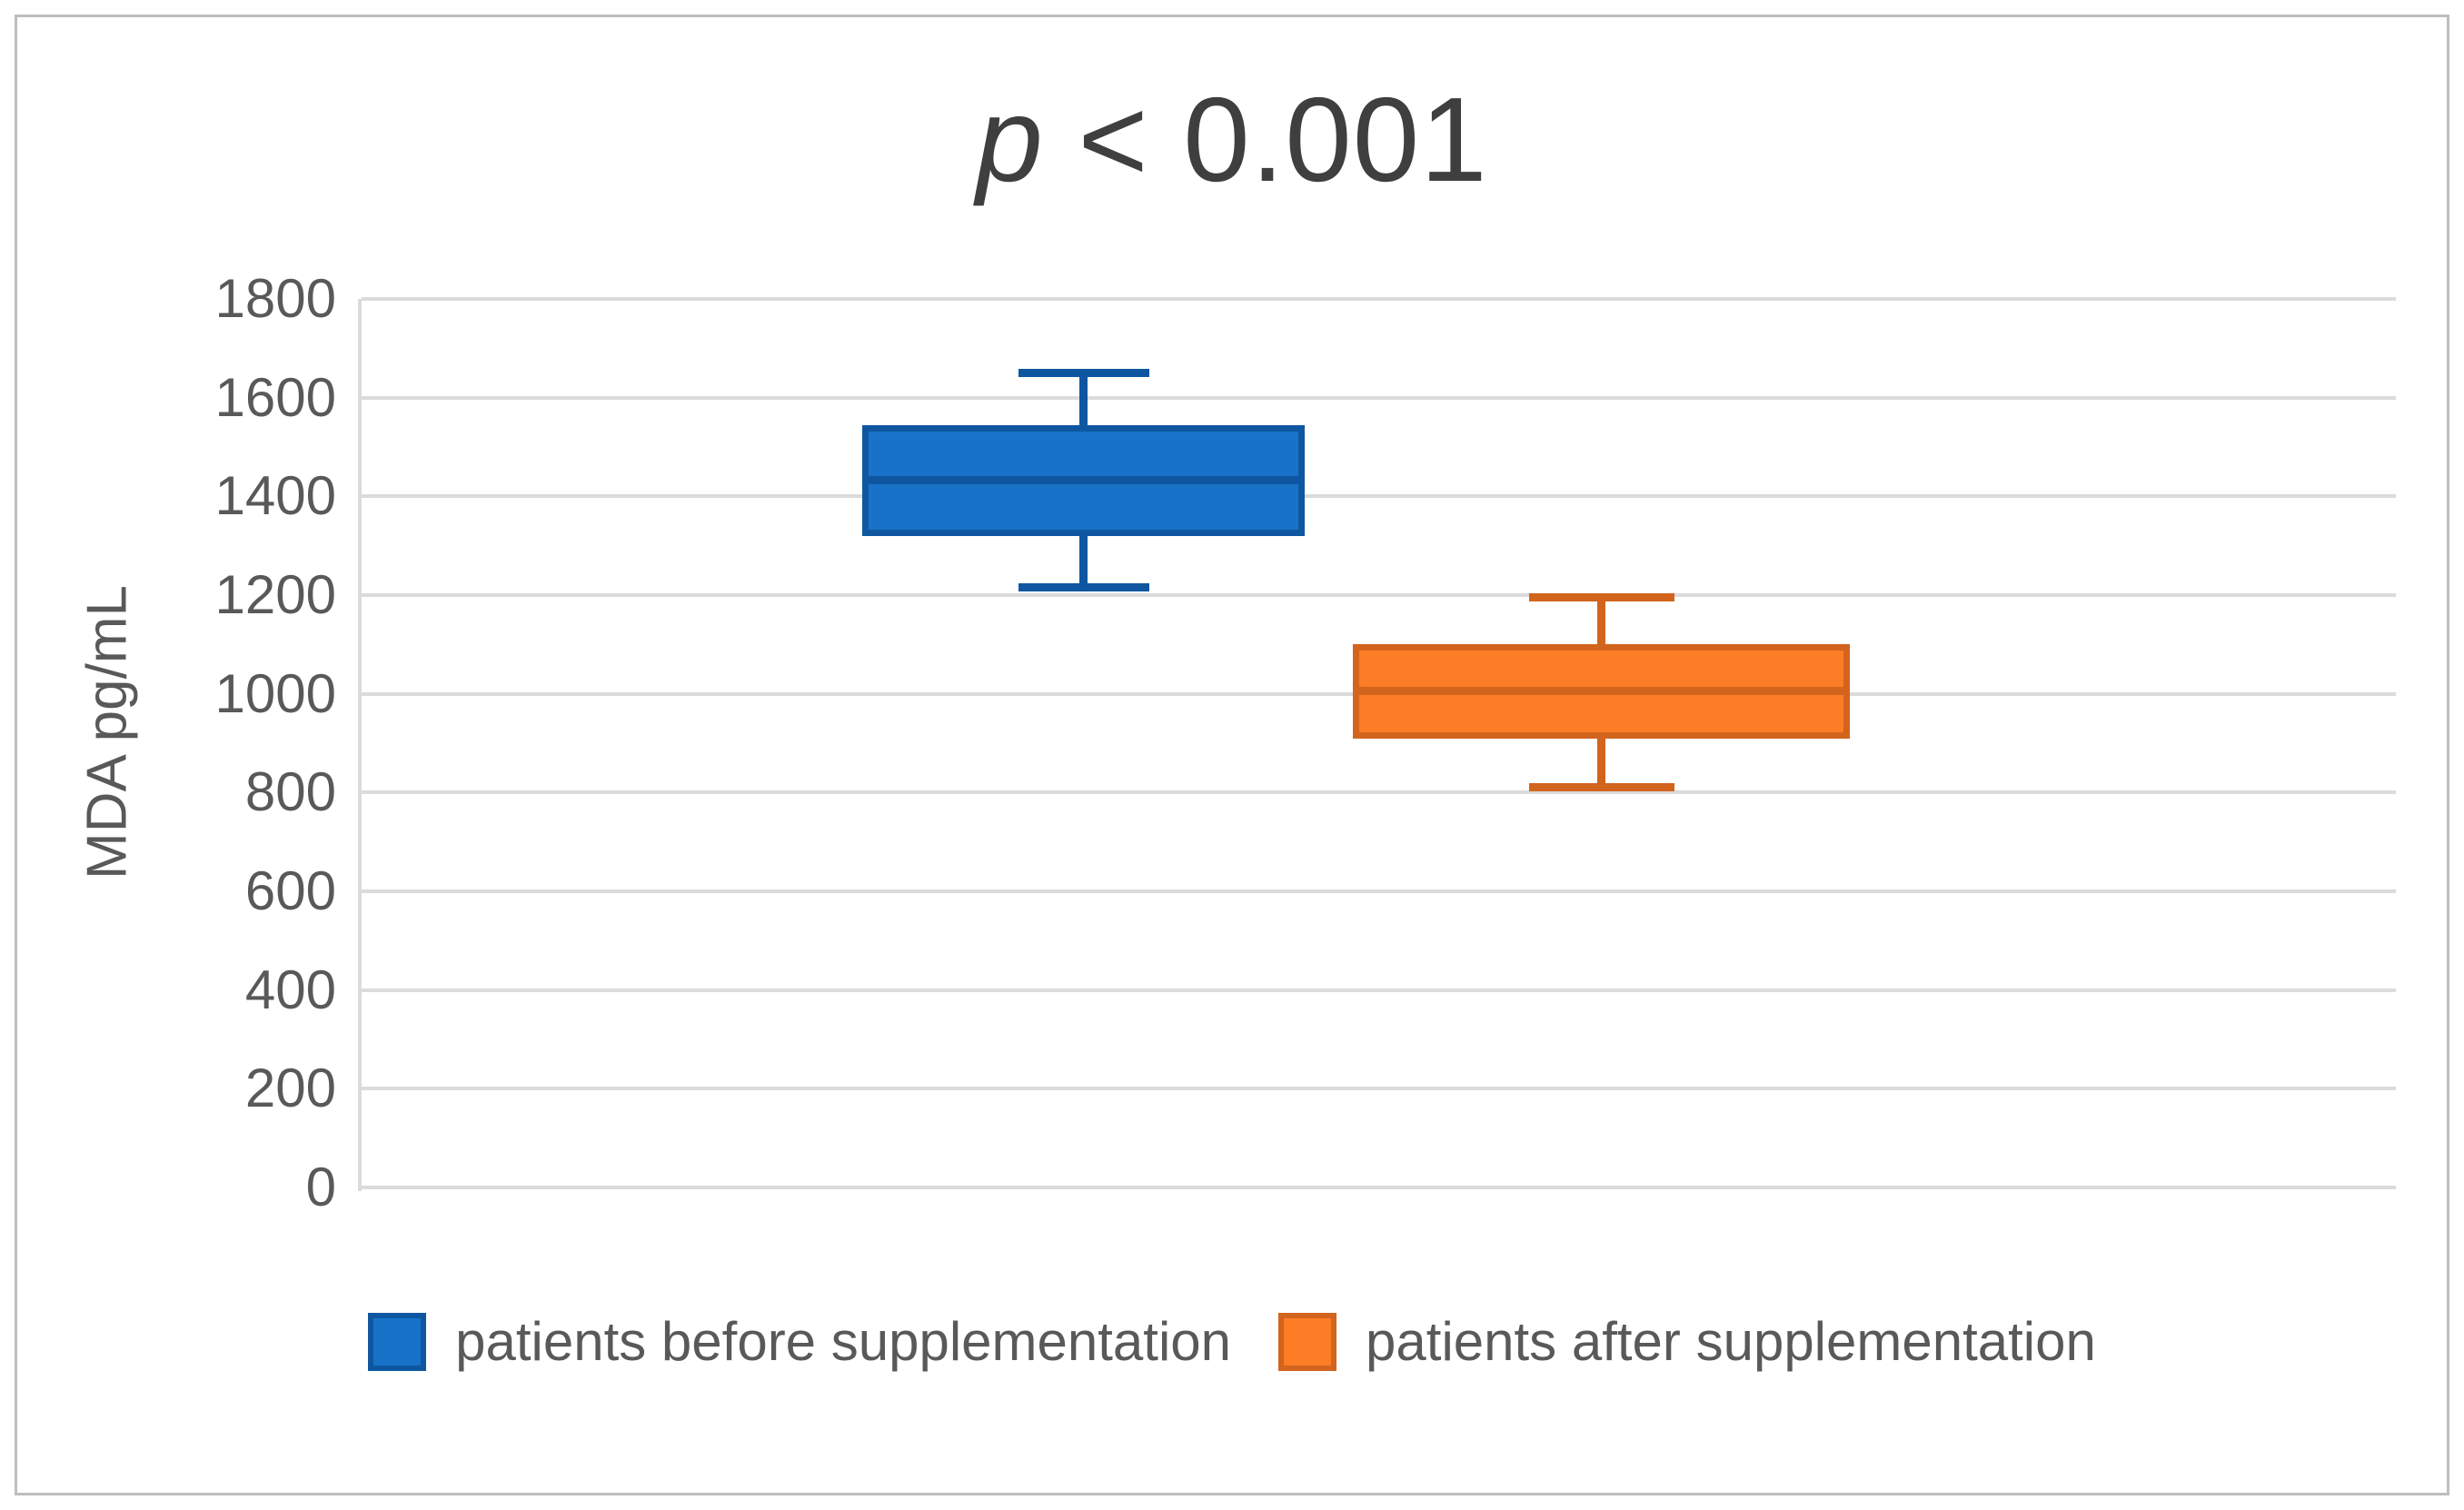 This screenshot has width=2464, height=1510. What do you see at coordinates (107, 732) in the screenshot?
I see `y-axis-title: MDA pg/mL` at bounding box center [107, 732].